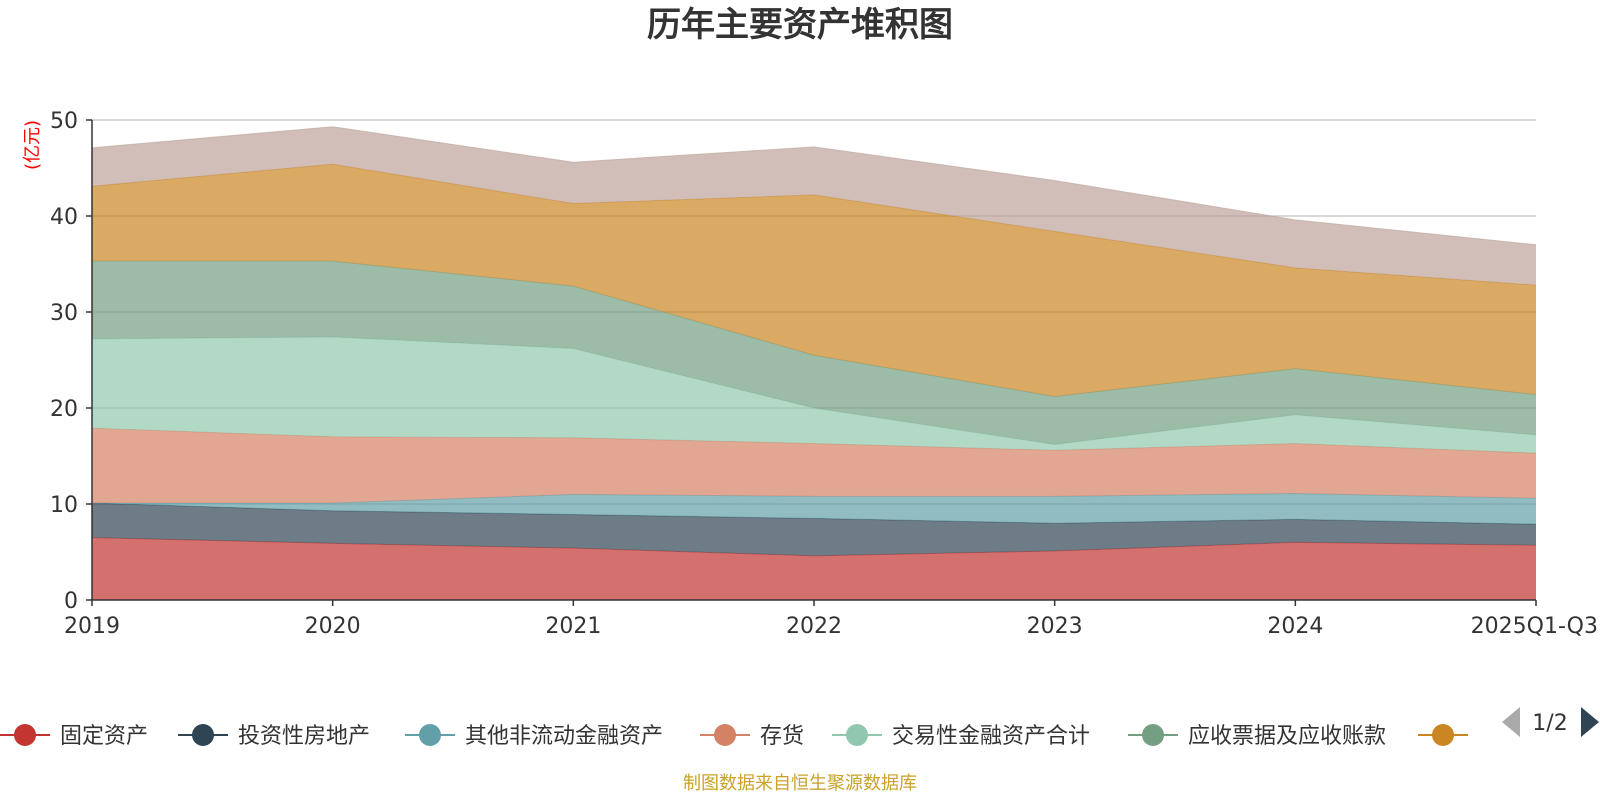  Describe the element at coordinates (92, 626) in the screenshot. I see `x-tick-label: 2019` at that location.